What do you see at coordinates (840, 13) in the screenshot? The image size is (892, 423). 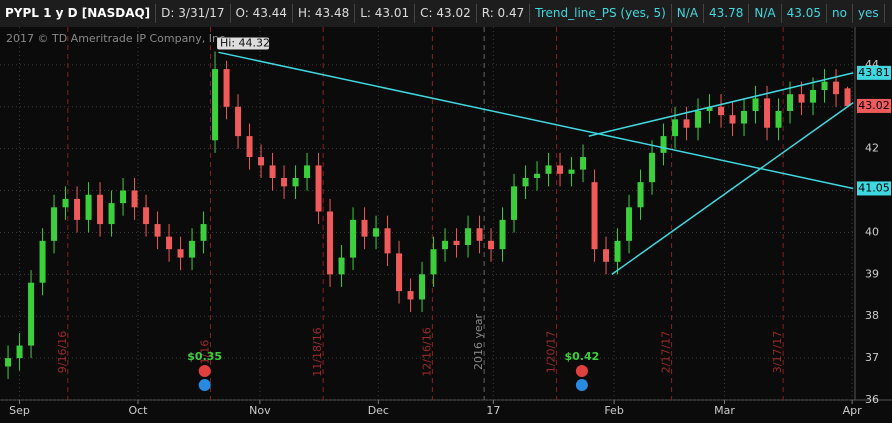 I see `header-item: no` at bounding box center [840, 13].